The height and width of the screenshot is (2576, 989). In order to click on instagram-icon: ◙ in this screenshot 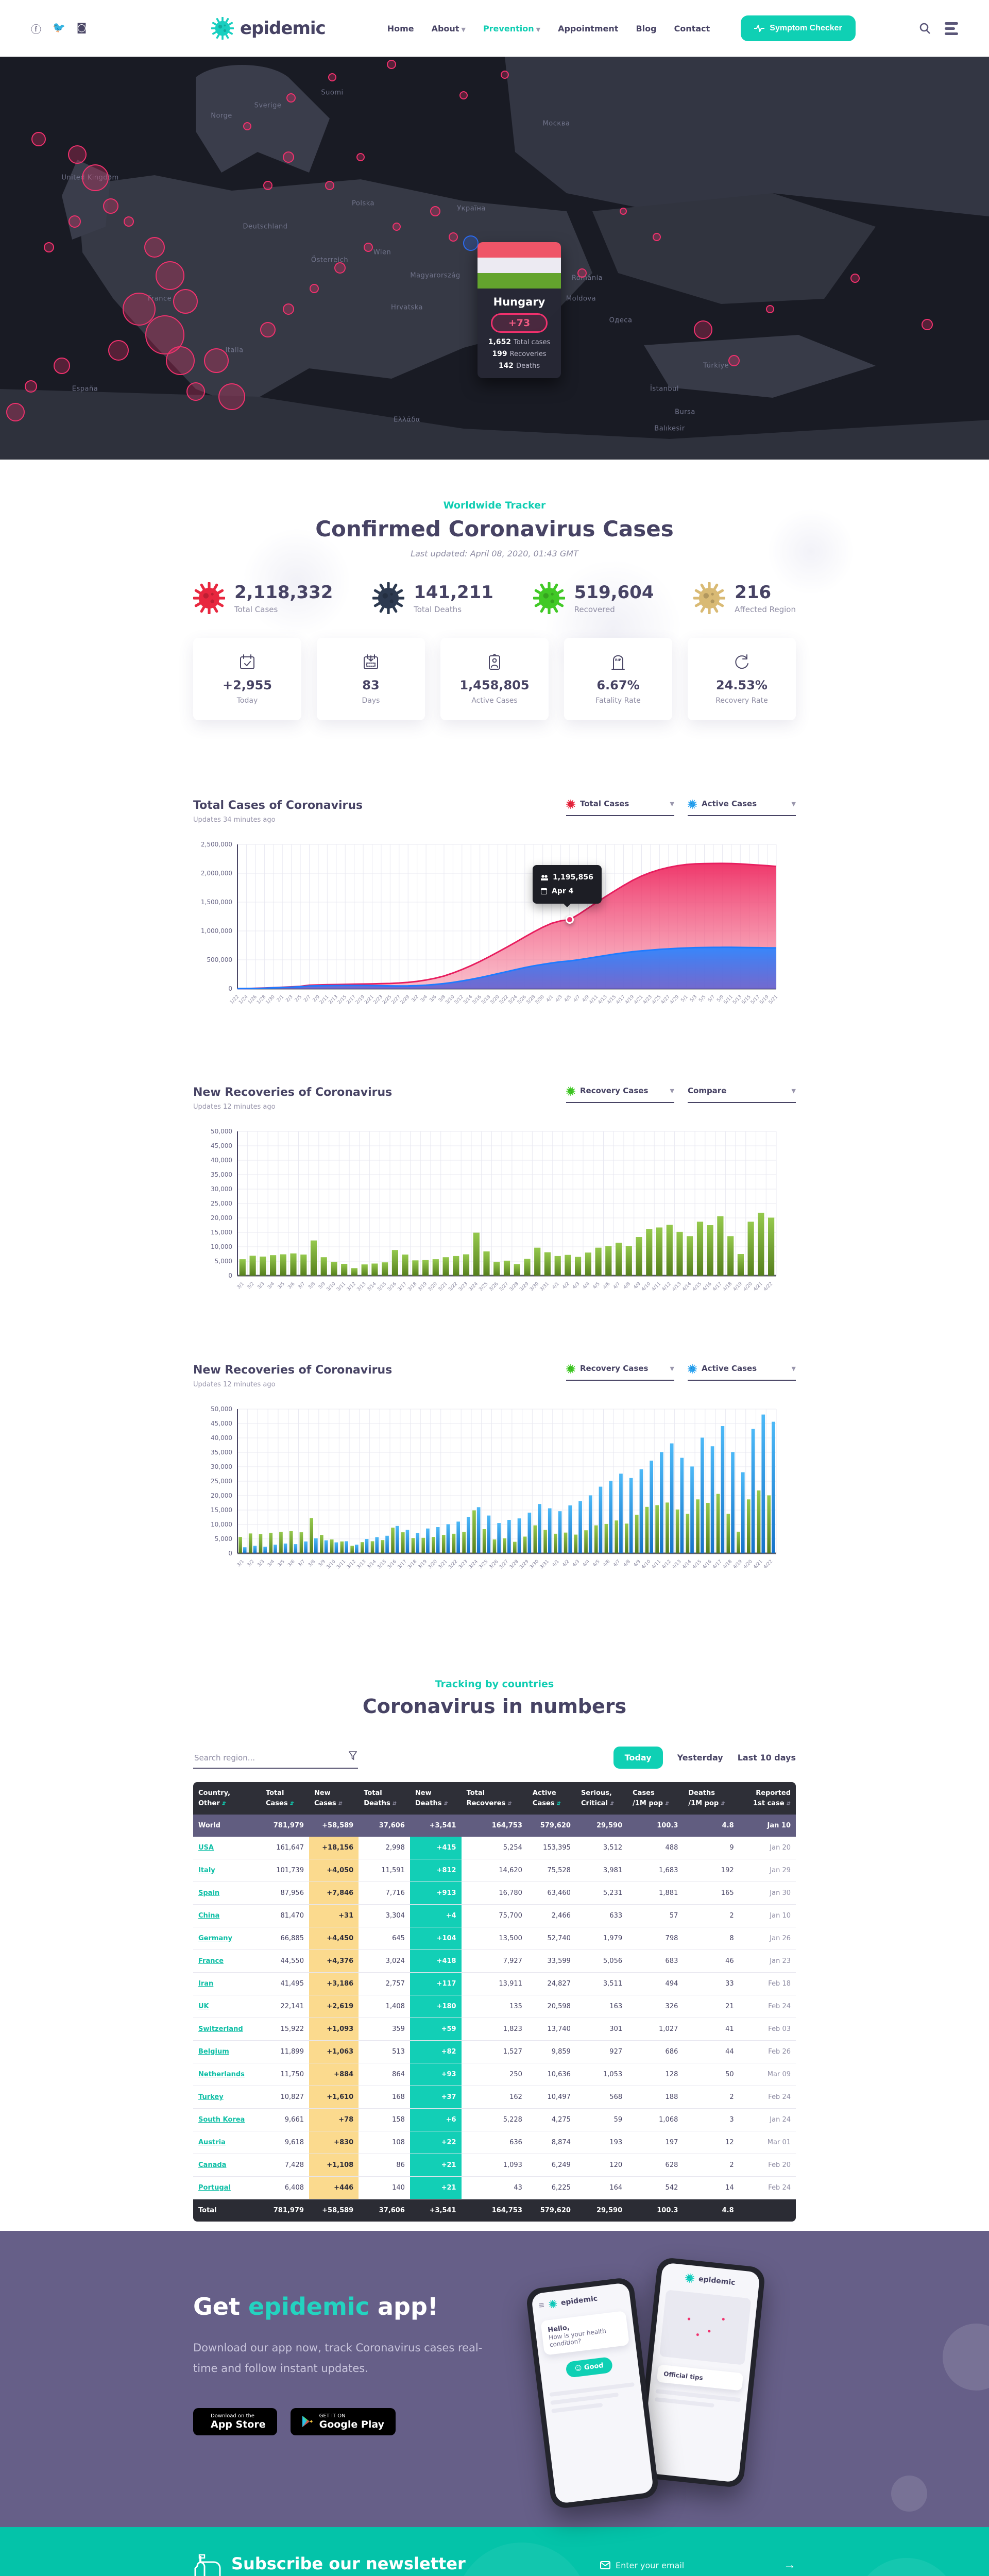, I will do `click(81, 27)`.